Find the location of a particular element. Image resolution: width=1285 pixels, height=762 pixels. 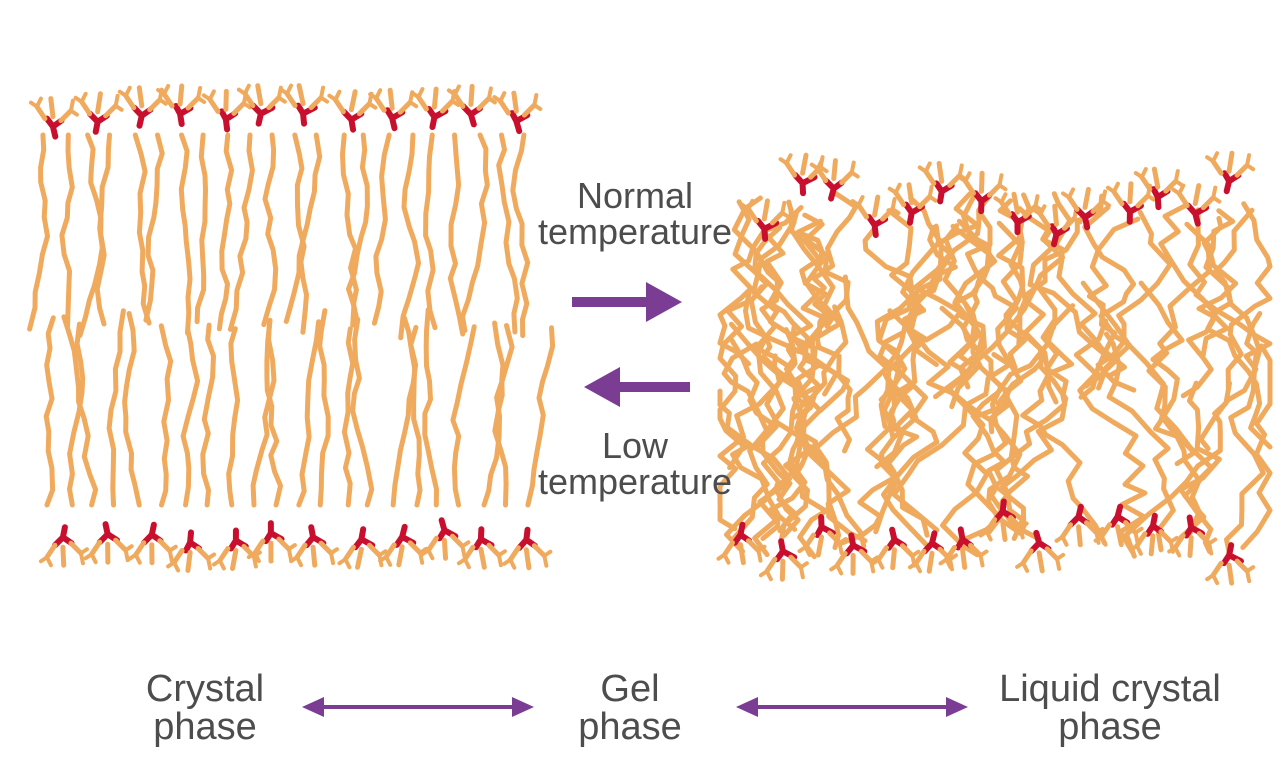

gel-liquid-crystal-double-arrow-icon is located at coordinates (852, 707).